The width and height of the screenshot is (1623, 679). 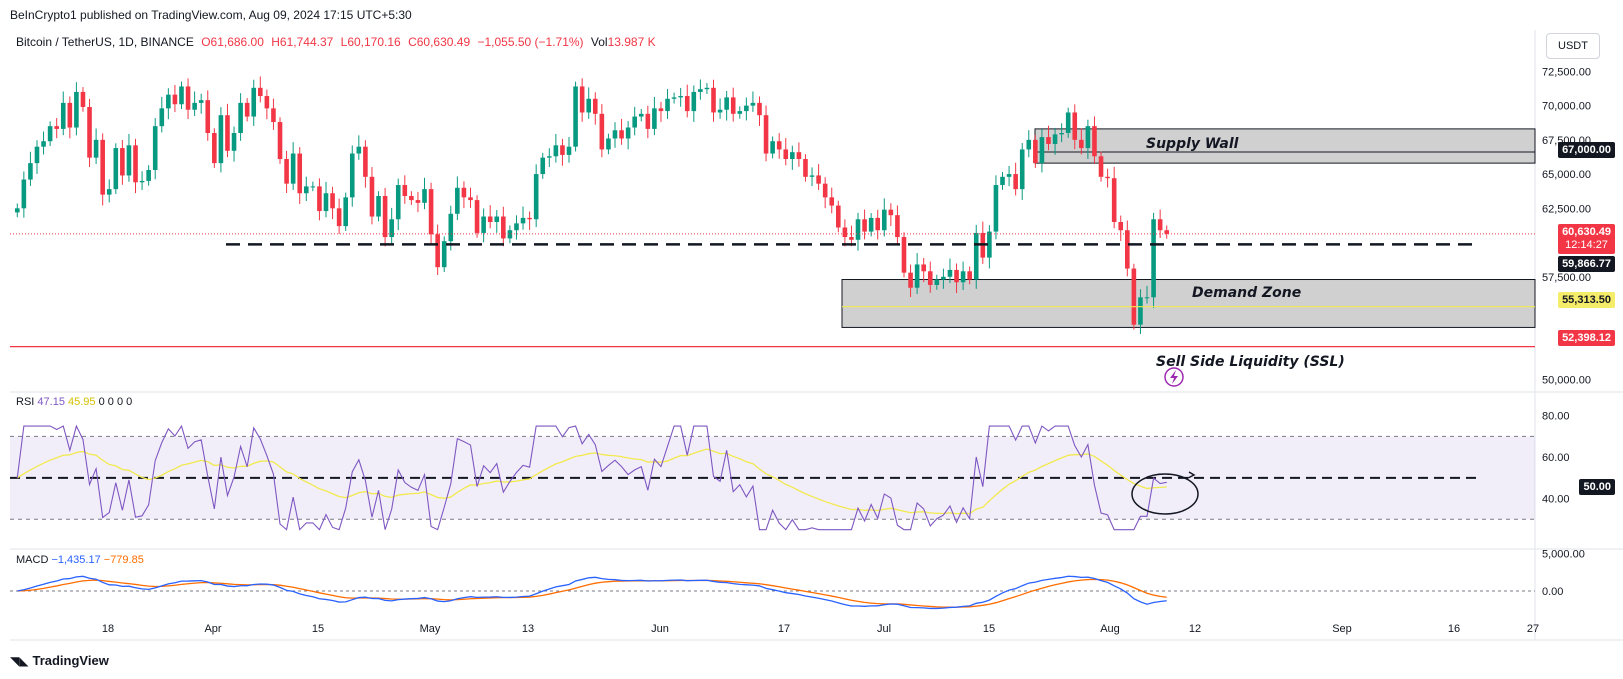 I want to click on rsi-circle-annotation, so click(x=1165, y=493).